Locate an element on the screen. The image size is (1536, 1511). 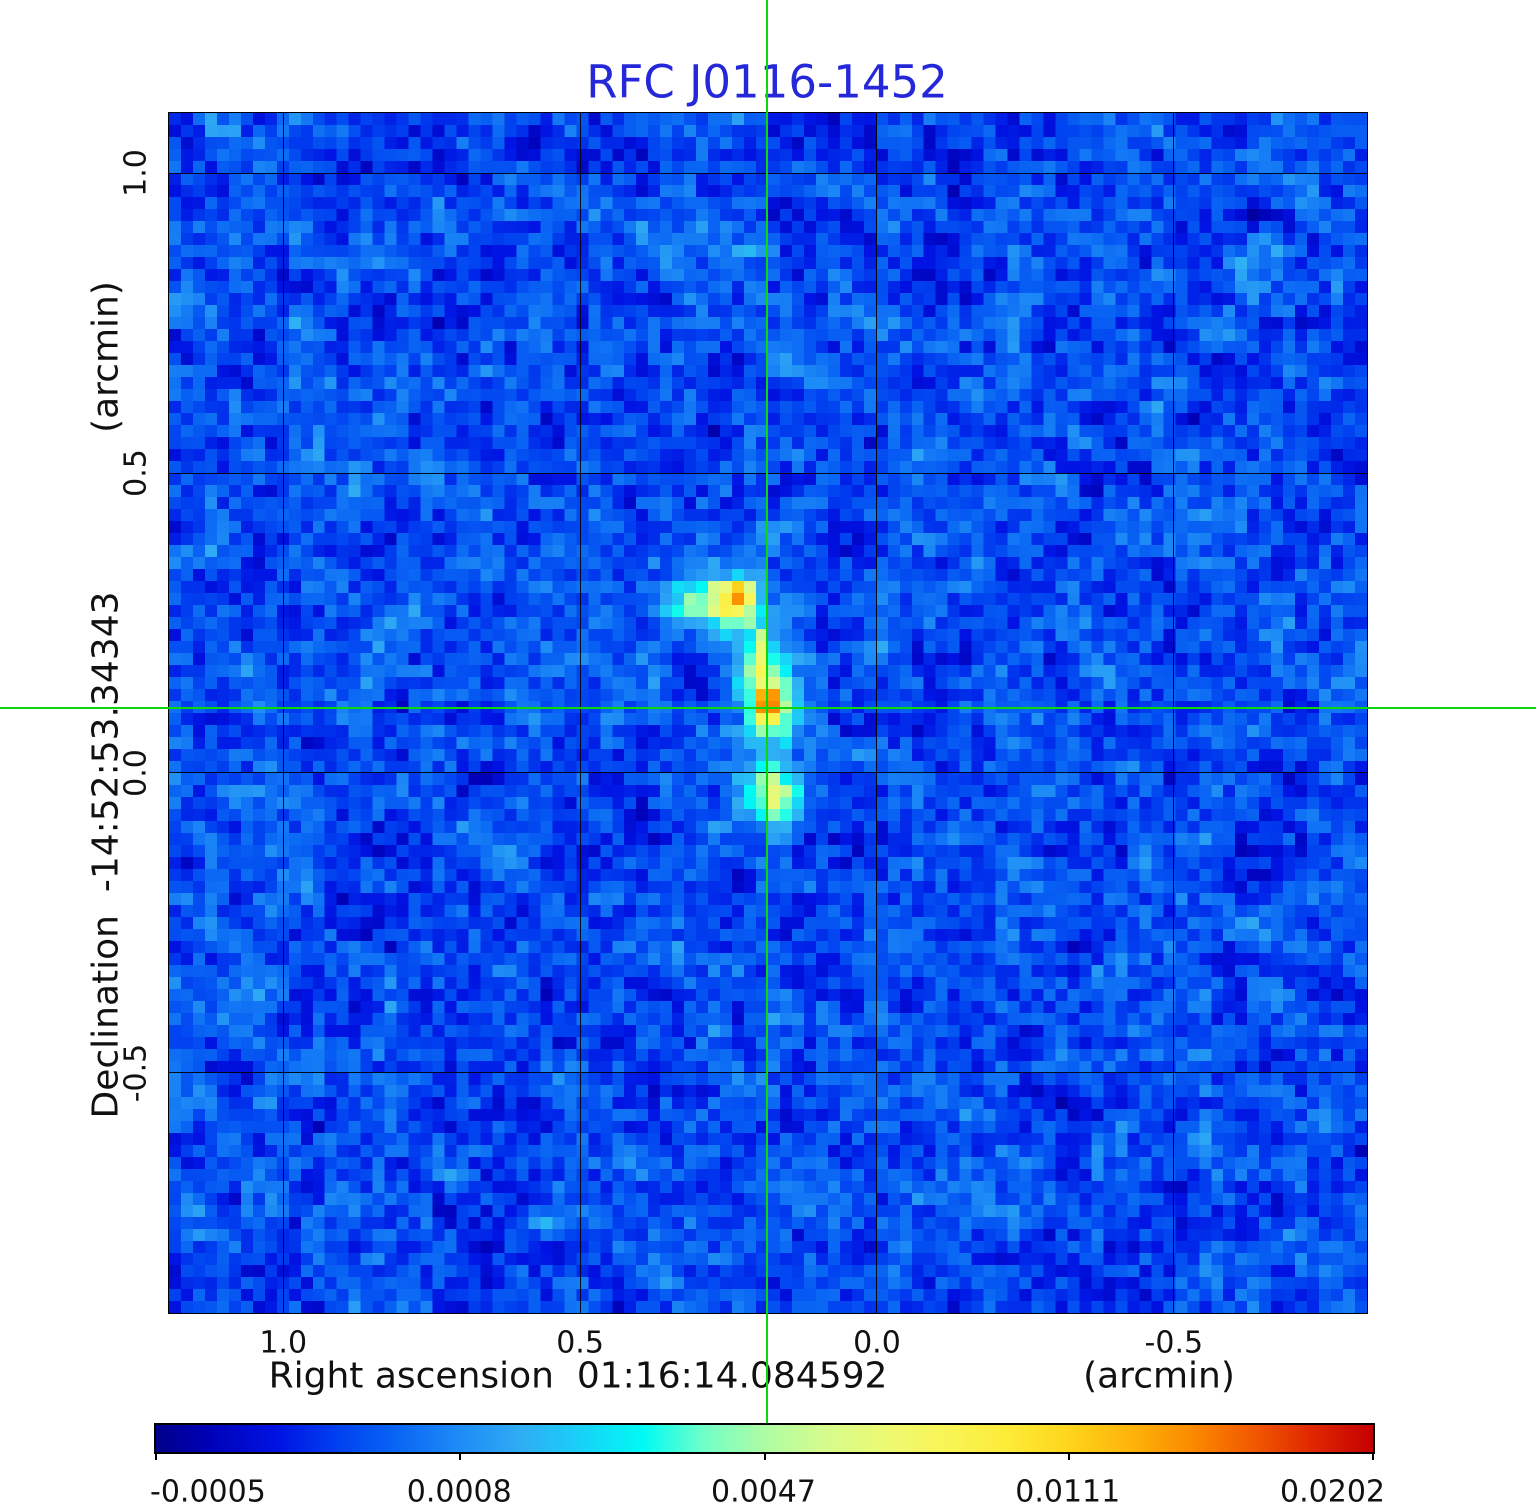
page-title: RFC J0116-1452 is located at coordinates (767, 82).